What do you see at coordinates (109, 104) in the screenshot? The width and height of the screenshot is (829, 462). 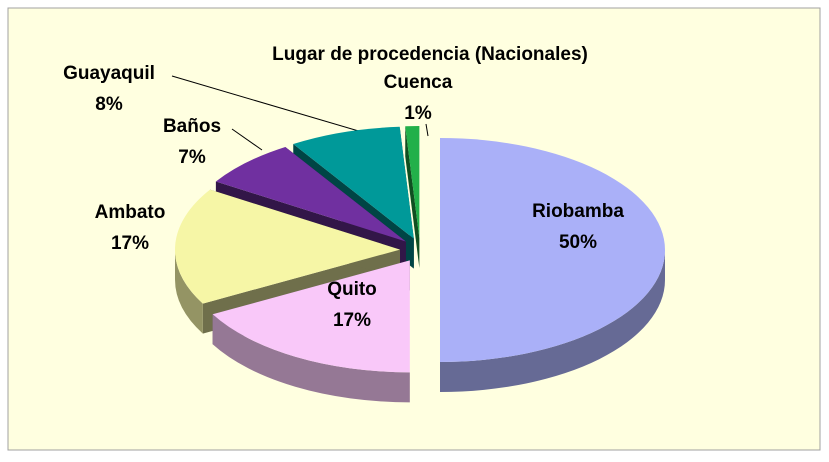 I see `data-label-value: 8%` at bounding box center [109, 104].